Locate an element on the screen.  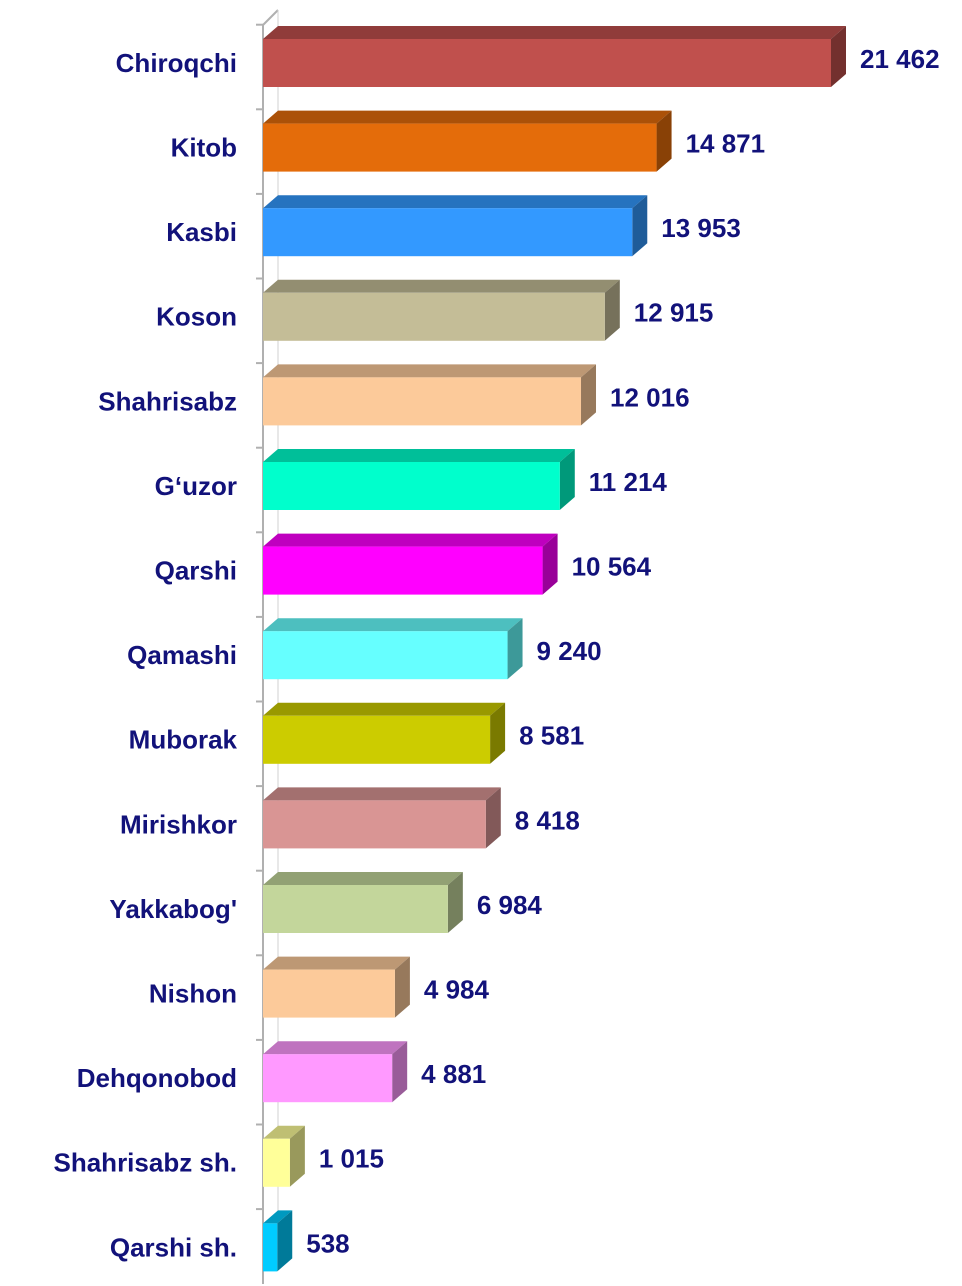
category-label: Dehqonobod is located at coordinates (157, 1078).